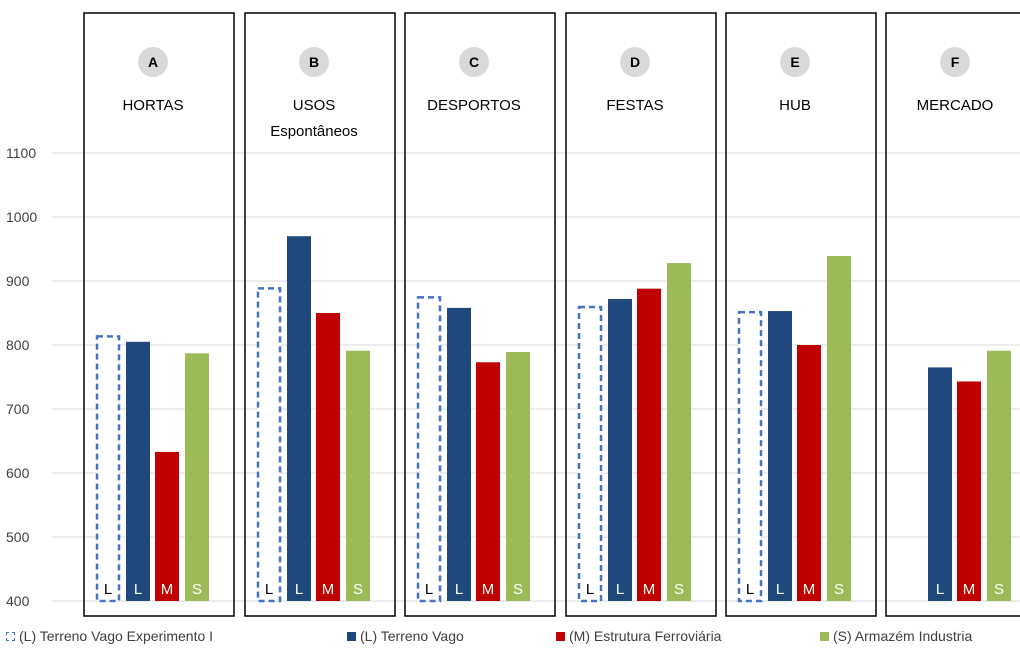 This screenshot has width=1020, height=652. I want to click on panel-e: E HUB L L M S, so click(801, 314).